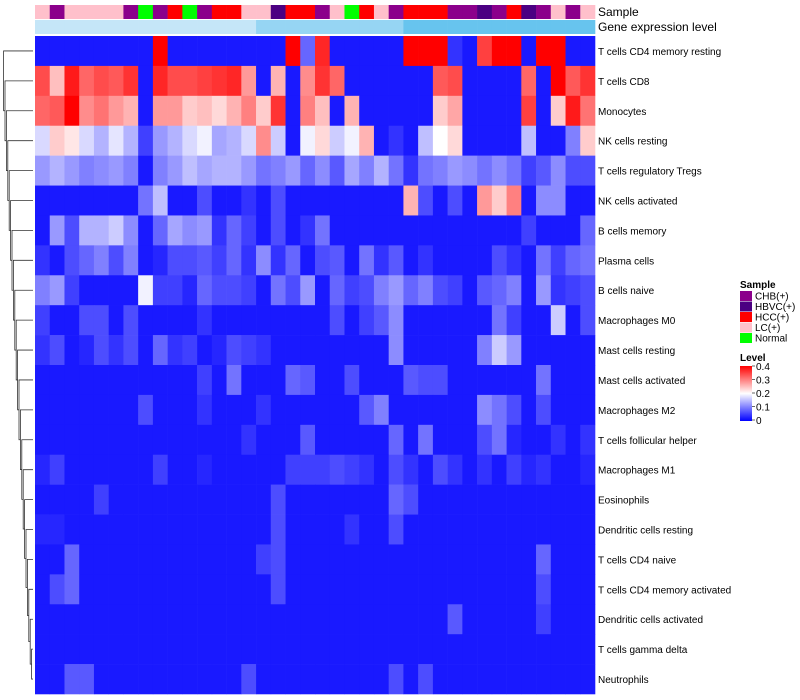  What do you see at coordinates (32, 664) in the screenshot?
I see `dendrogram-branch` at bounding box center [32, 664].